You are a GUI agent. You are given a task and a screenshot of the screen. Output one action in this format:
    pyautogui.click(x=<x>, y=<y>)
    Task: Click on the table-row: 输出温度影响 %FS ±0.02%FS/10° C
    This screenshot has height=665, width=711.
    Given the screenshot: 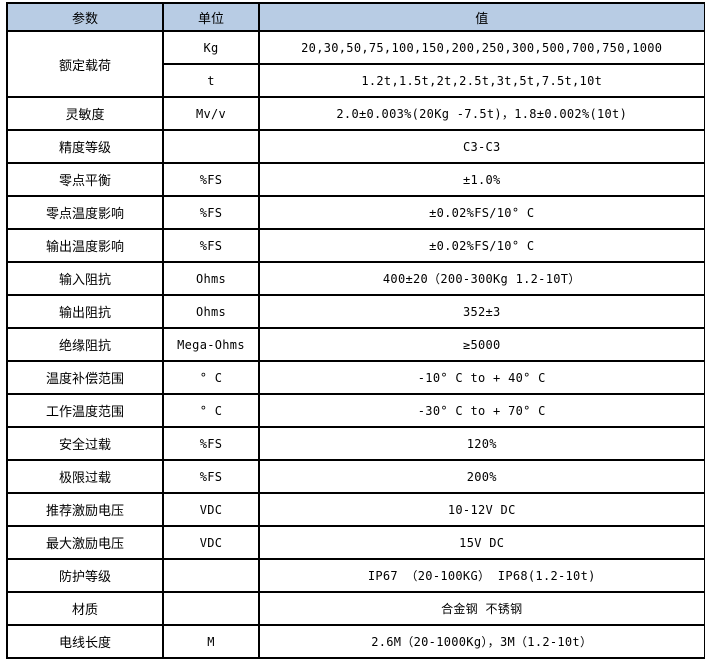 What is the action you would take?
    pyautogui.click(x=355, y=245)
    